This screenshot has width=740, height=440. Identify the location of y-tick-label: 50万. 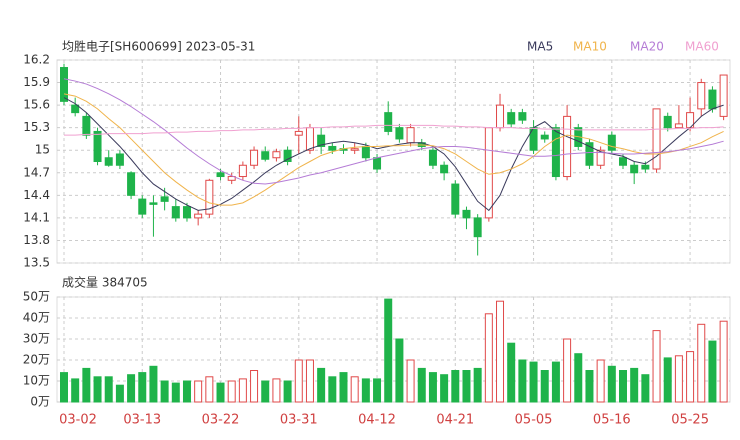
(36, 297).